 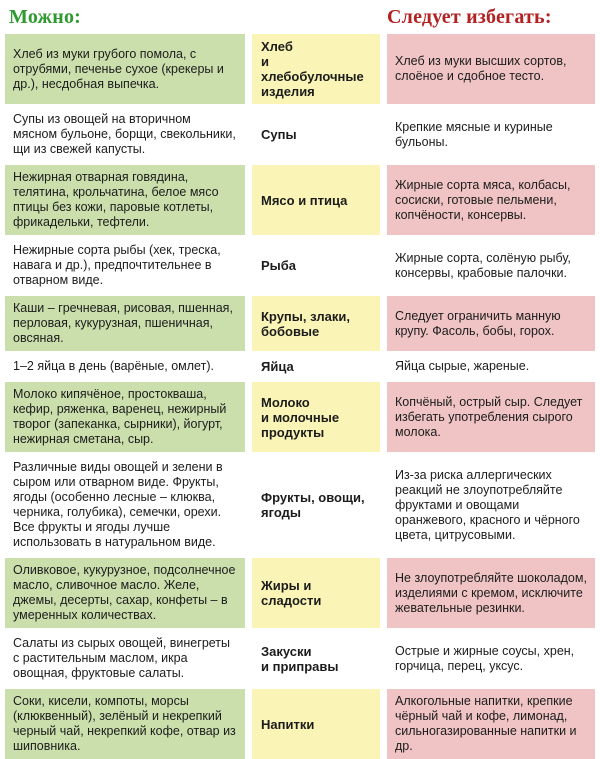 What do you see at coordinates (45, 17) in the screenshot?
I see `allowed-column-title: Можно:` at bounding box center [45, 17].